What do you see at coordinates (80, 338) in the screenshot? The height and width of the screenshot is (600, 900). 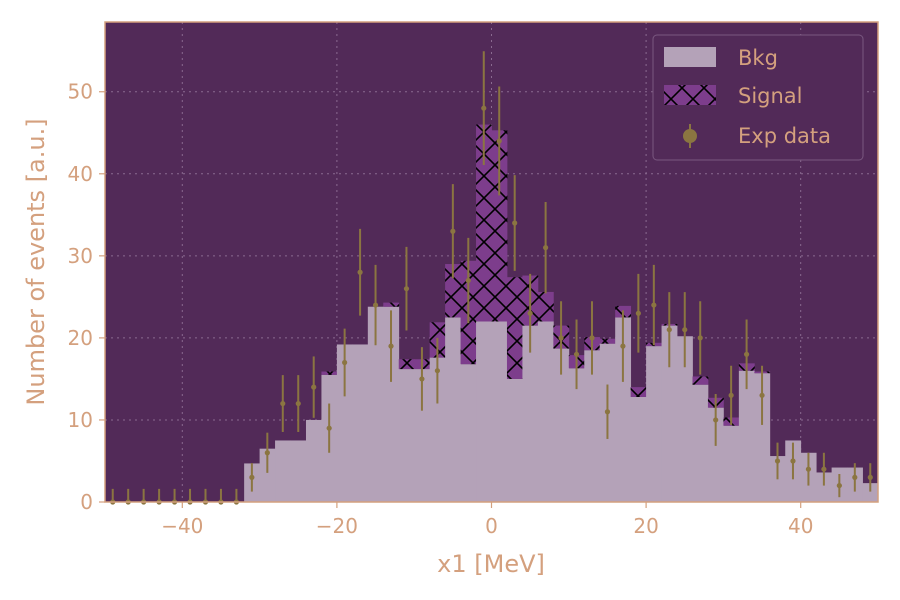 I see `y-tick-label: 20` at bounding box center [80, 338].